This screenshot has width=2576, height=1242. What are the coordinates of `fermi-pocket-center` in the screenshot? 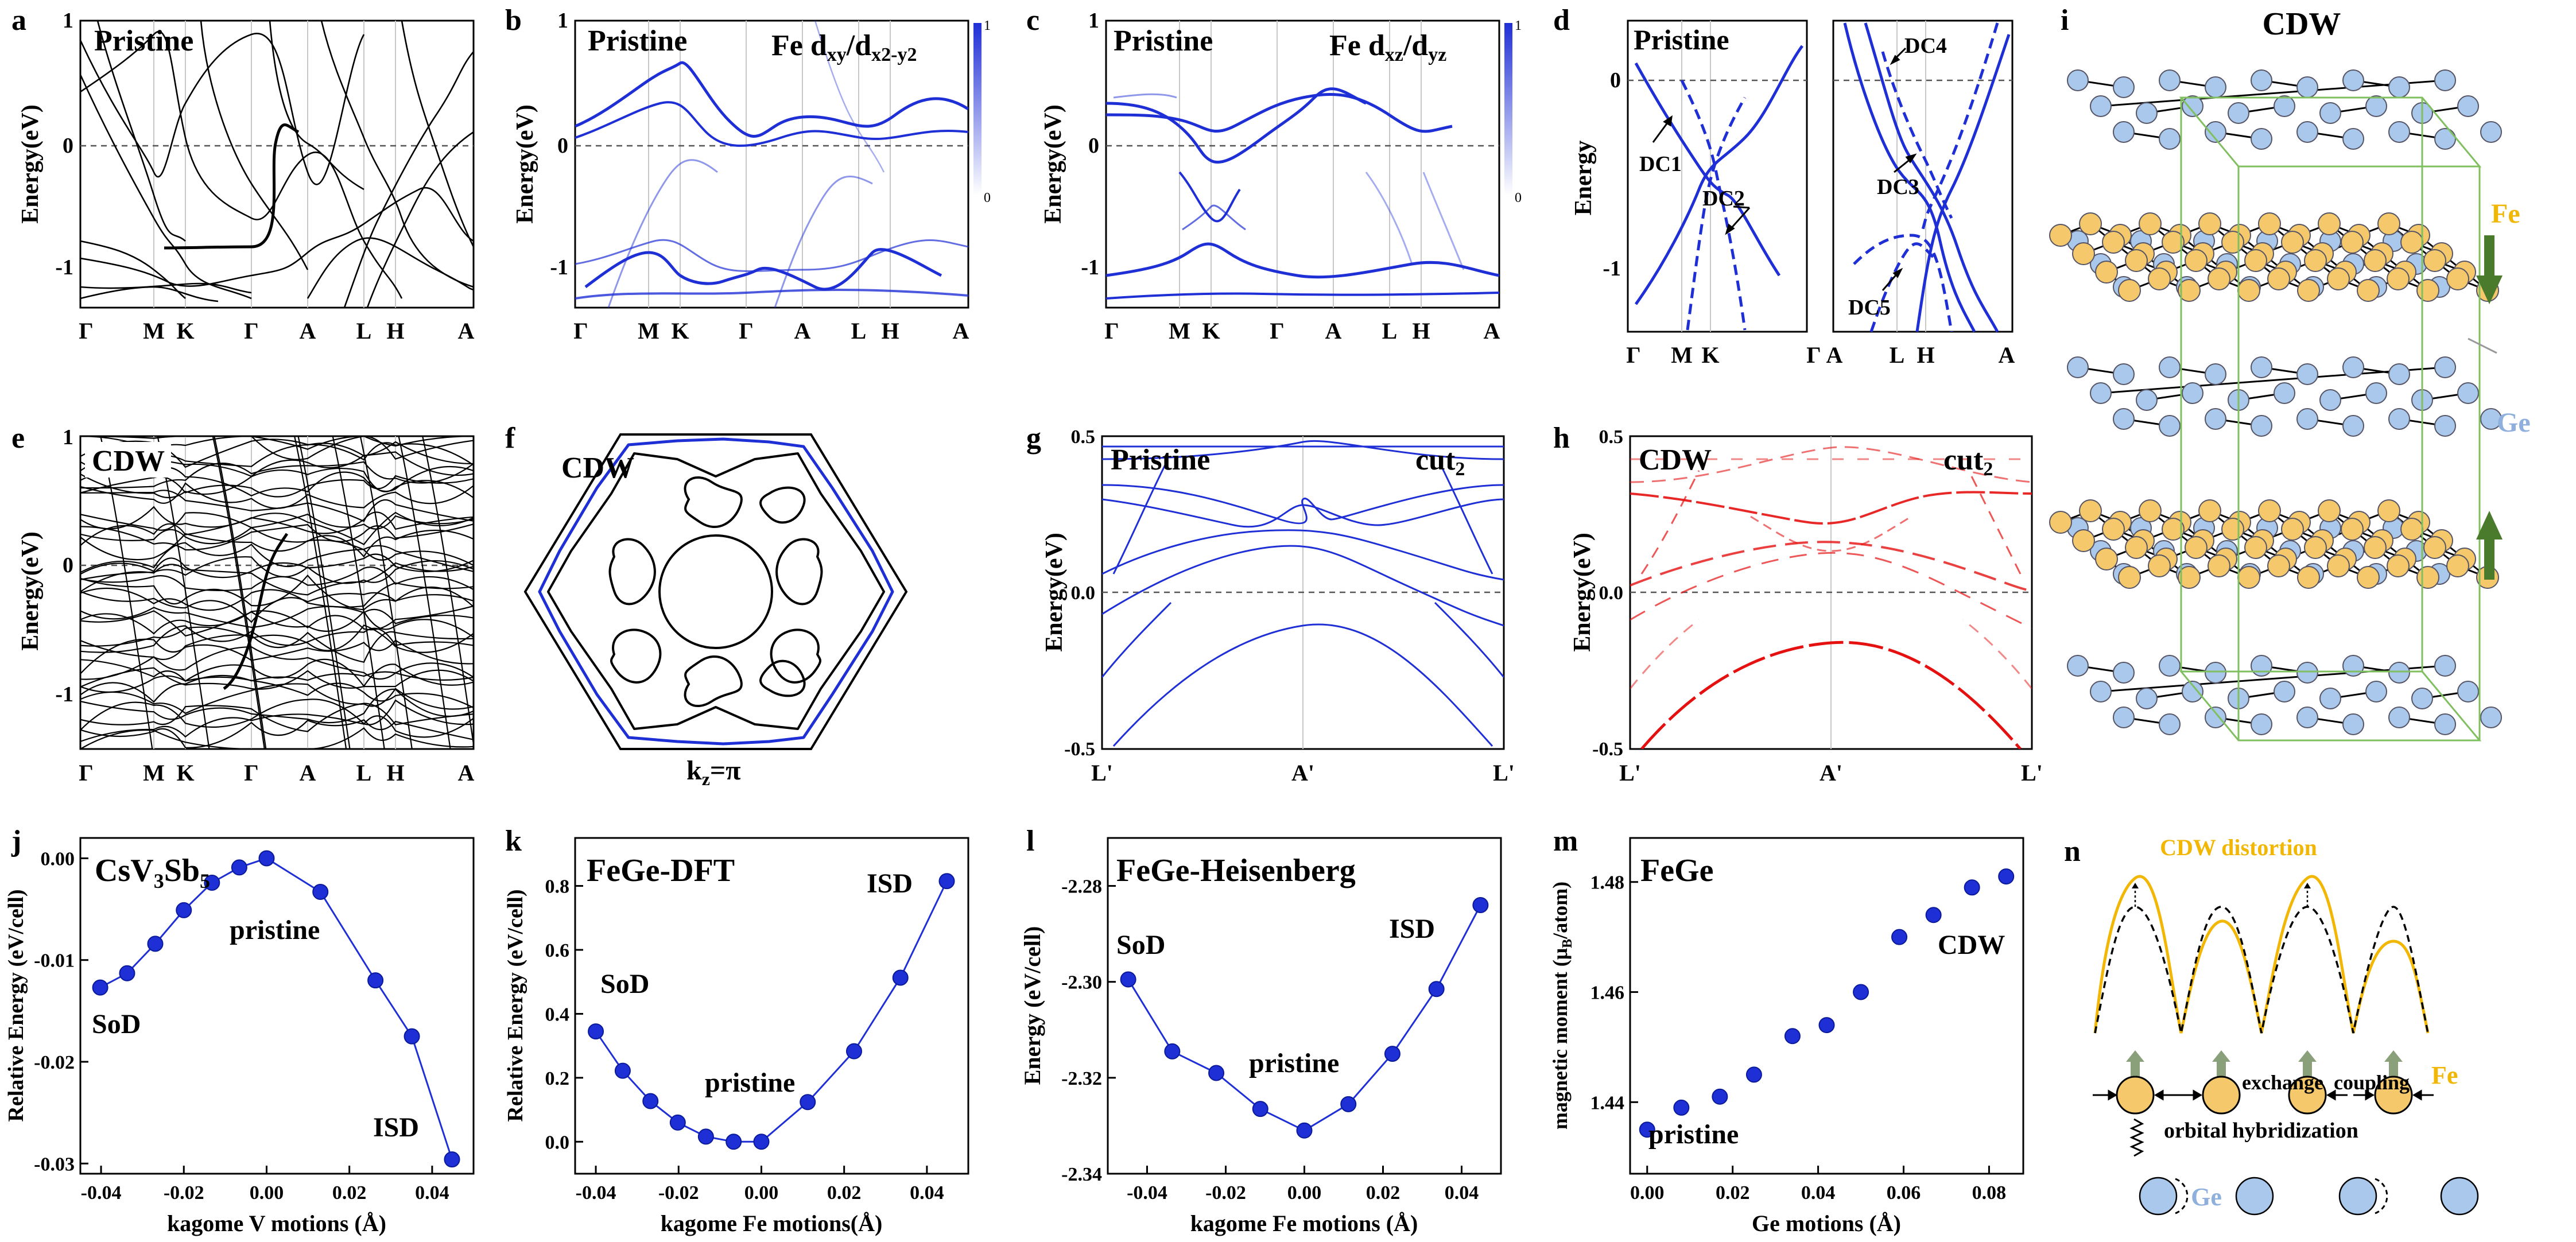 It's located at (715, 592).